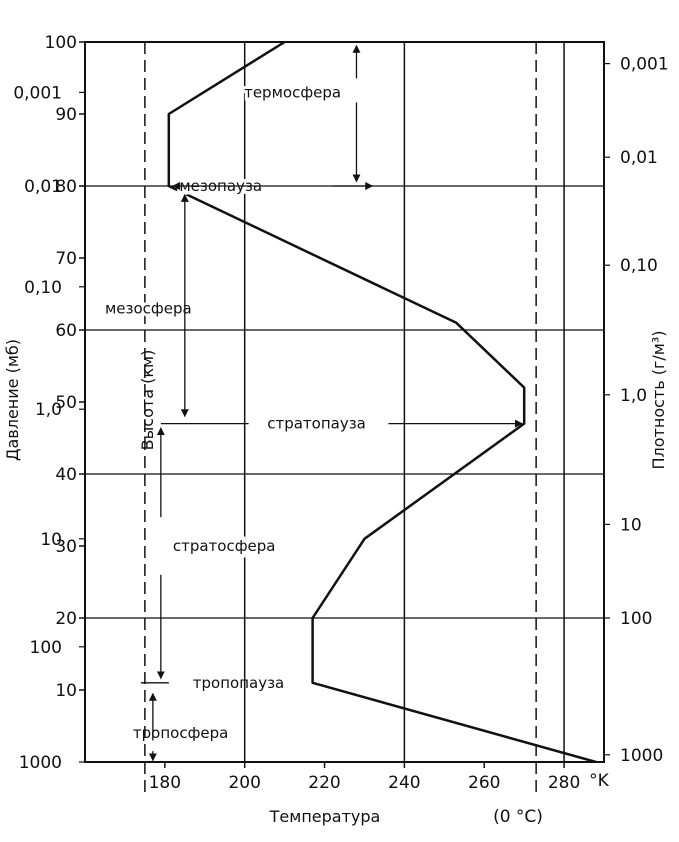  Describe the element at coordinates (61, 43) in the screenshot. I see `altitude-tick-label: 100` at that location.